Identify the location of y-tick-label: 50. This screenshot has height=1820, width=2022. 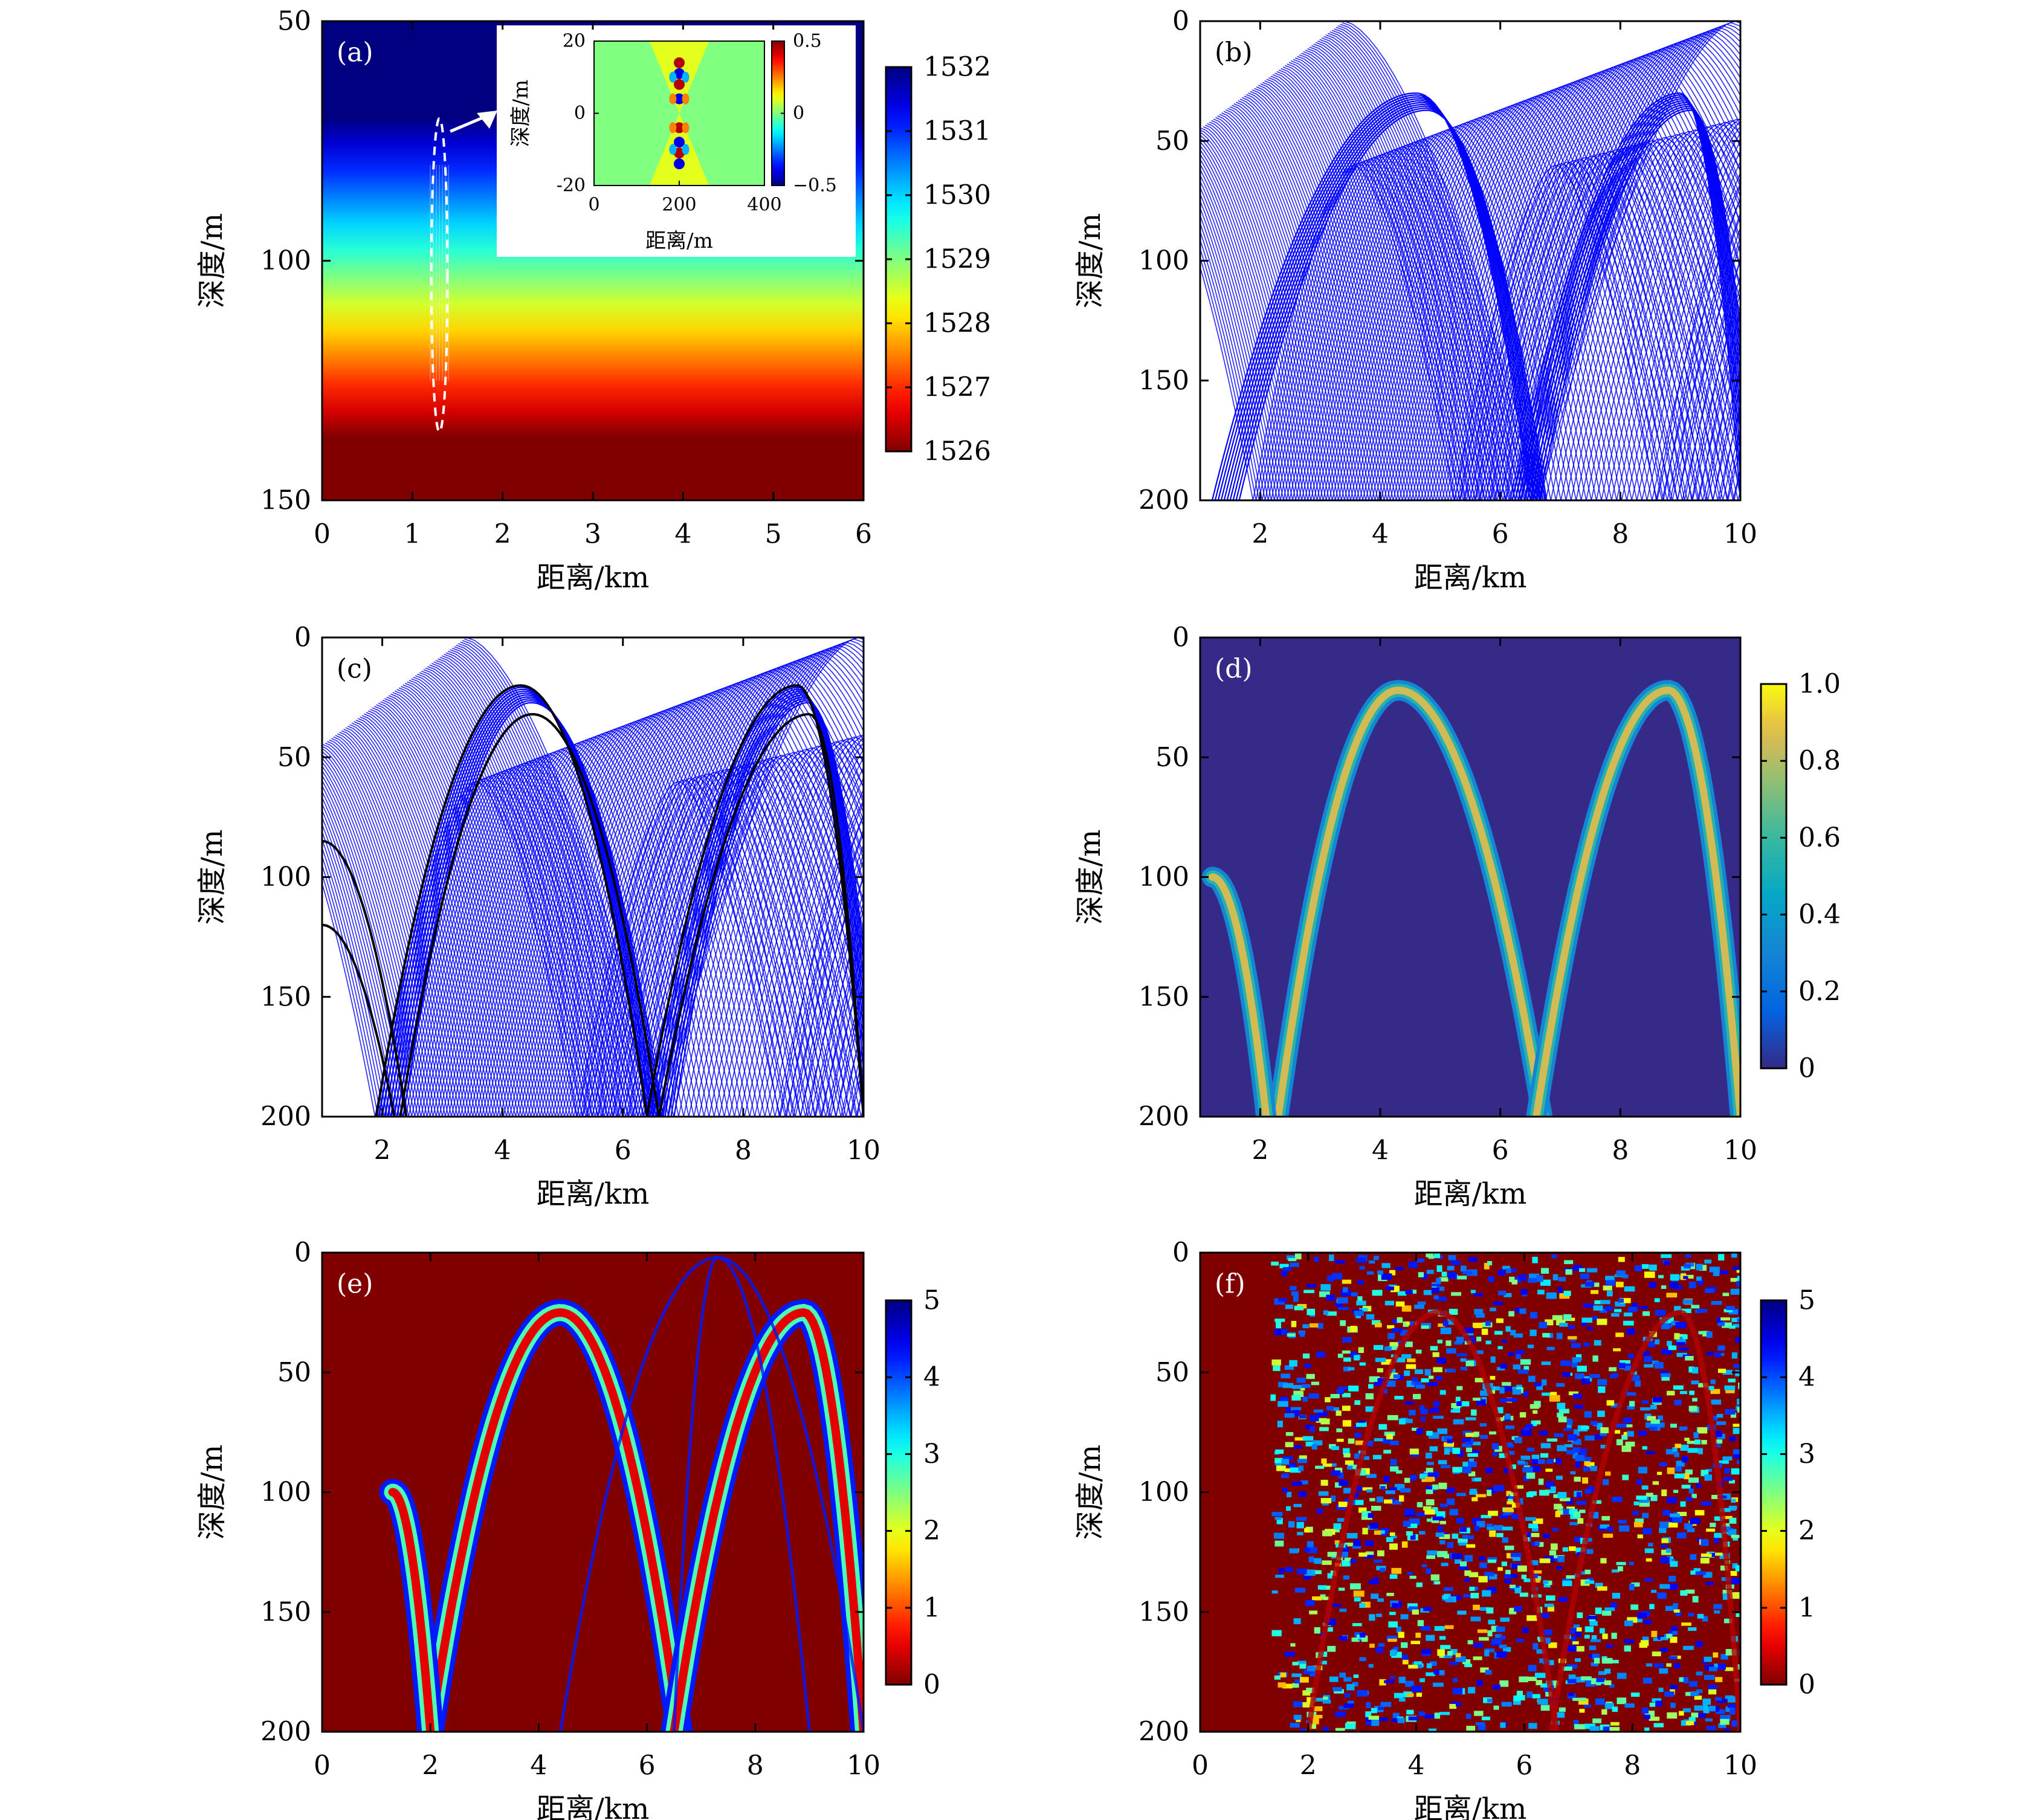
(1172, 757).